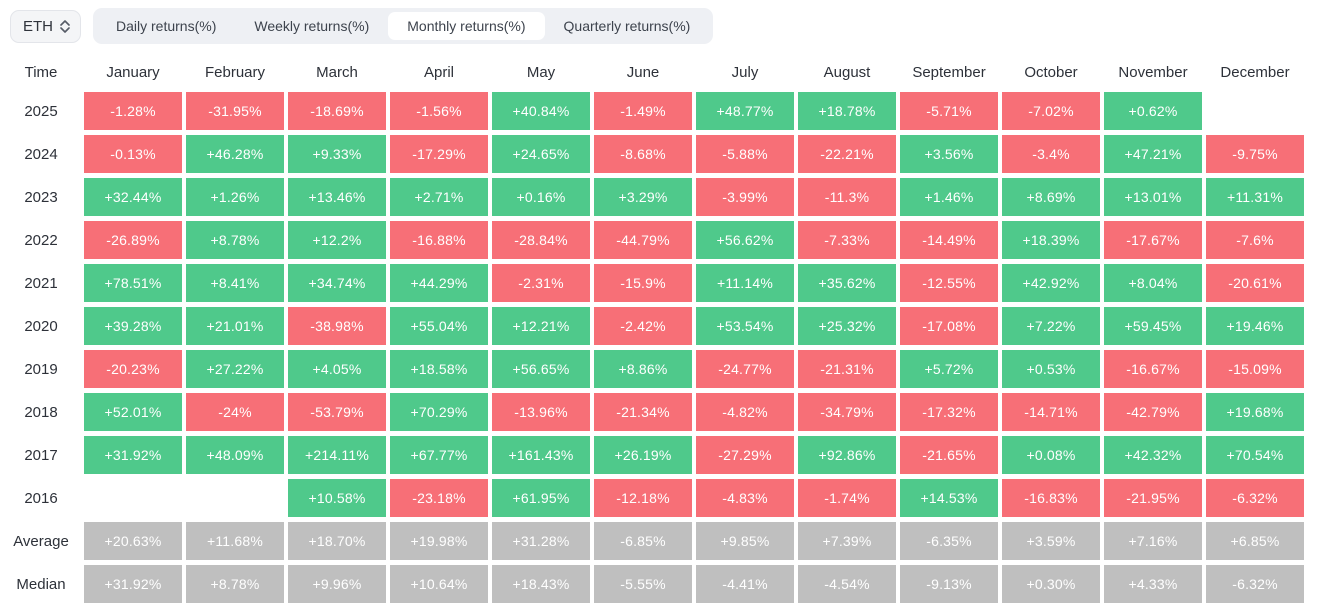 The height and width of the screenshot is (614, 1319). What do you see at coordinates (847, 240) in the screenshot?
I see `return-cell: -7.33%` at bounding box center [847, 240].